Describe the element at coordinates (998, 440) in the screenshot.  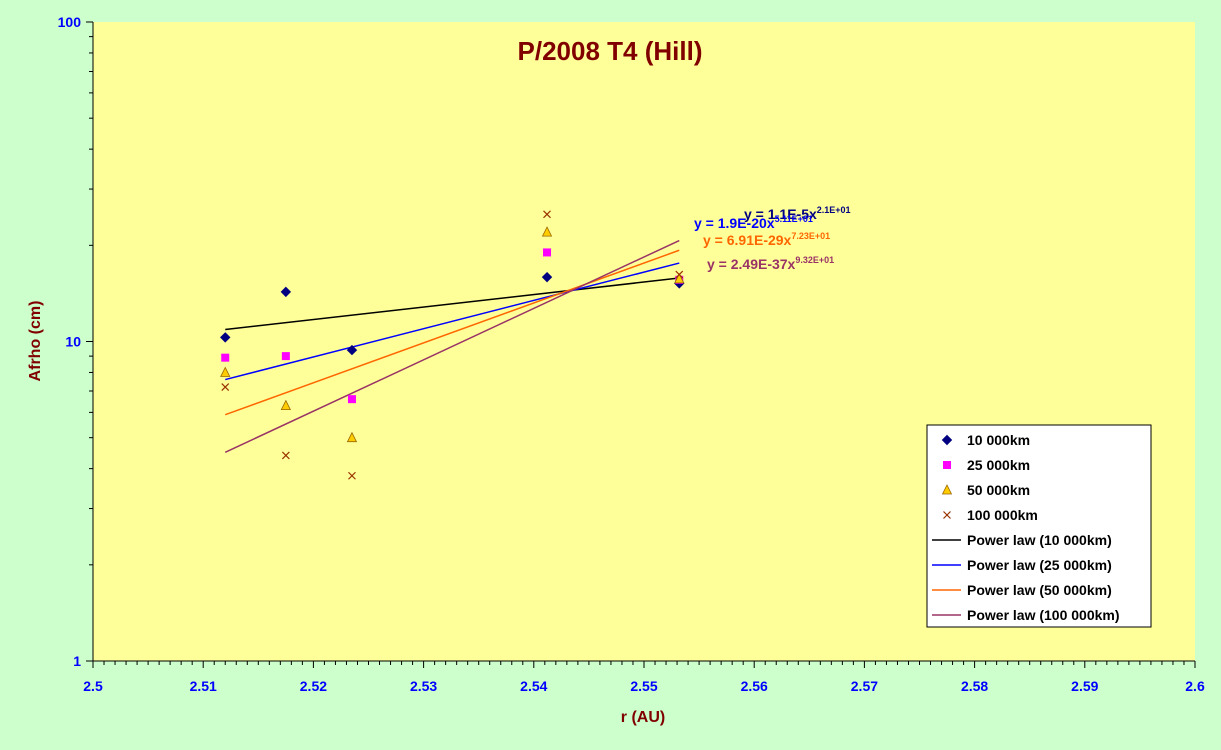
I see `legend-label: 10 000km` at that location.